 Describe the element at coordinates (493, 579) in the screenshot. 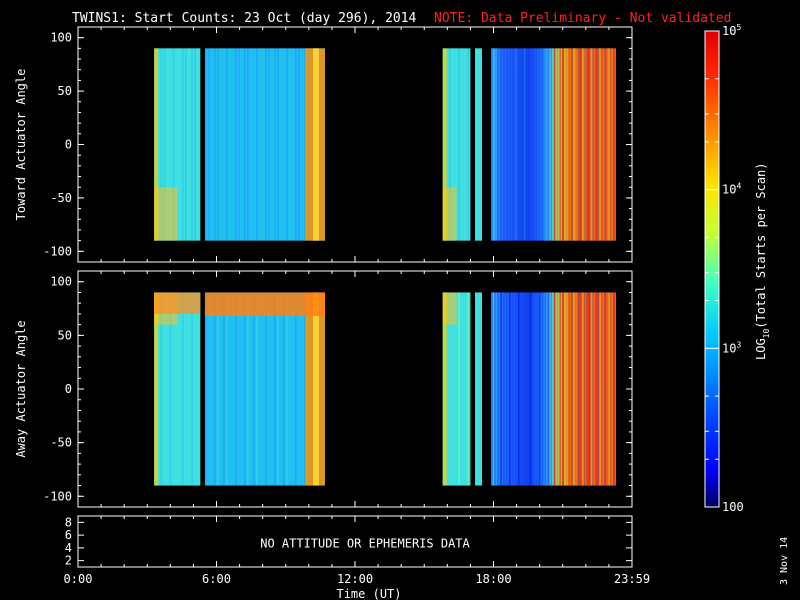

I see `x-tick-label: 18:00` at that location.